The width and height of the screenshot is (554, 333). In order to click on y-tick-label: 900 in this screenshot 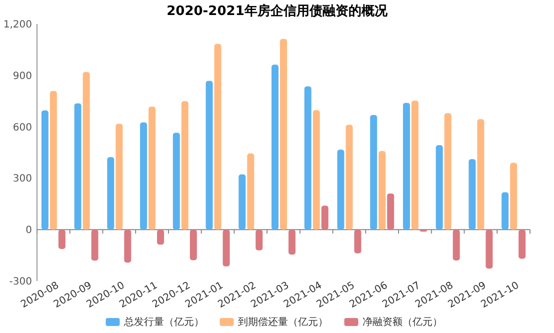, I will do `click(22, 76)`.